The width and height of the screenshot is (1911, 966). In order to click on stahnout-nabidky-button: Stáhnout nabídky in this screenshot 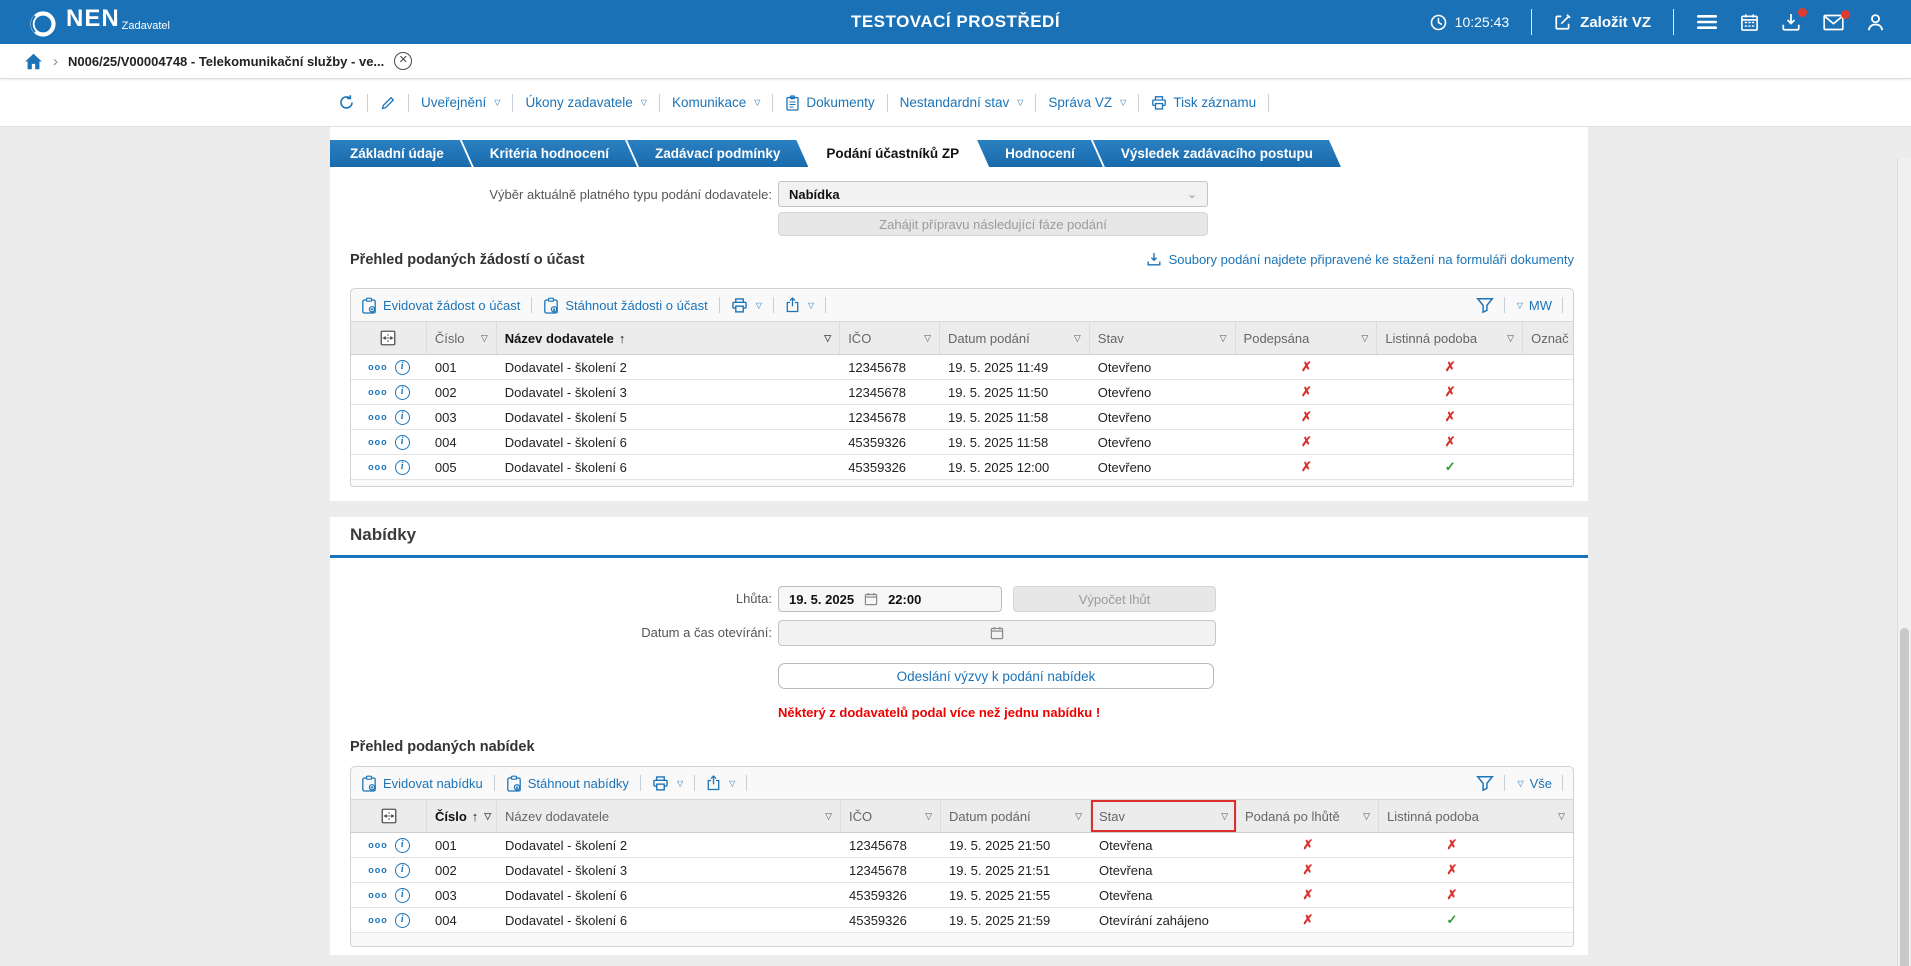, I will do `click(567, 783)`.